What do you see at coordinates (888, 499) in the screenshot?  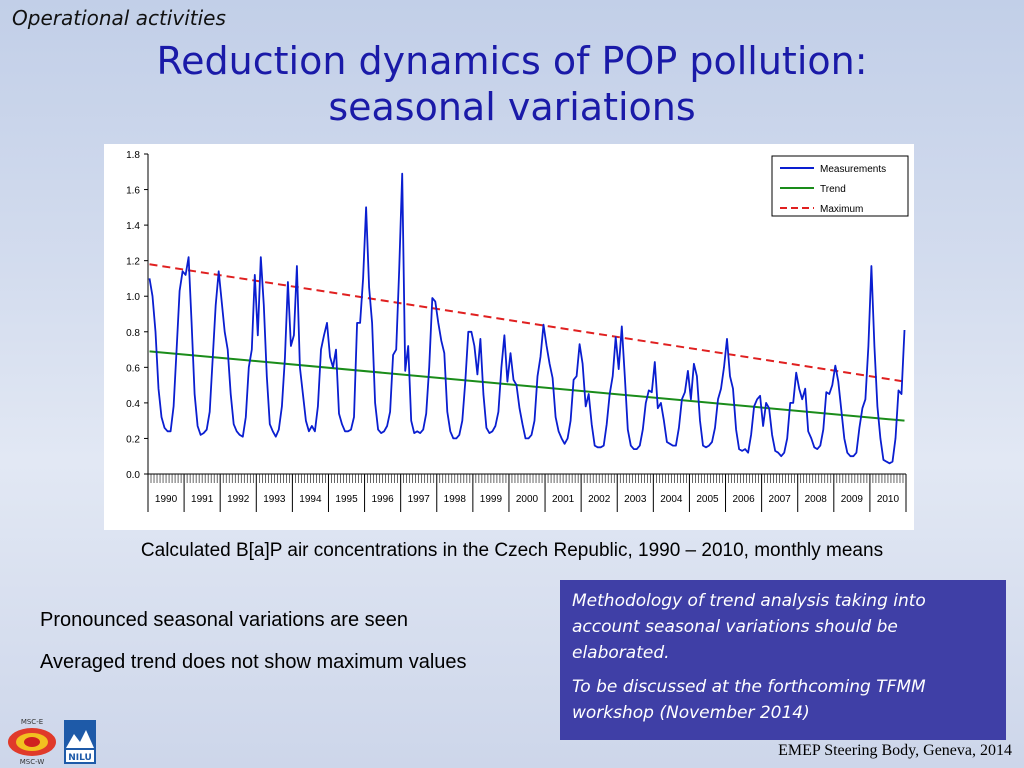 I see `x-year-label: 2010` at bounding box center [888, 499].